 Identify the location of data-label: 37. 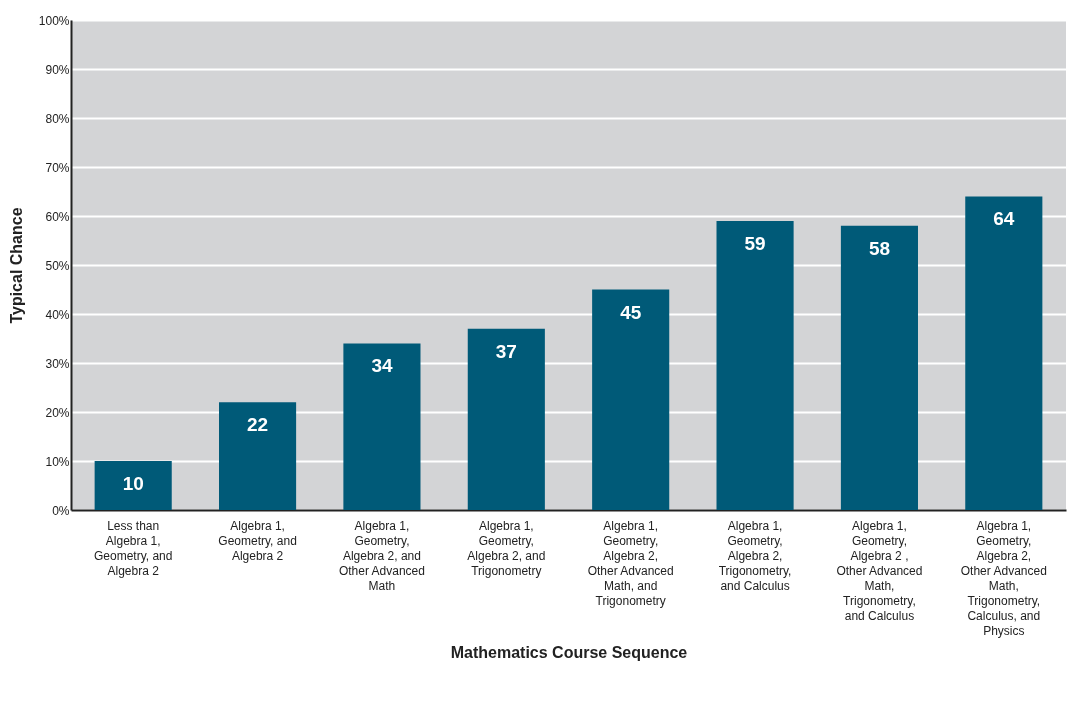
(506, 351).